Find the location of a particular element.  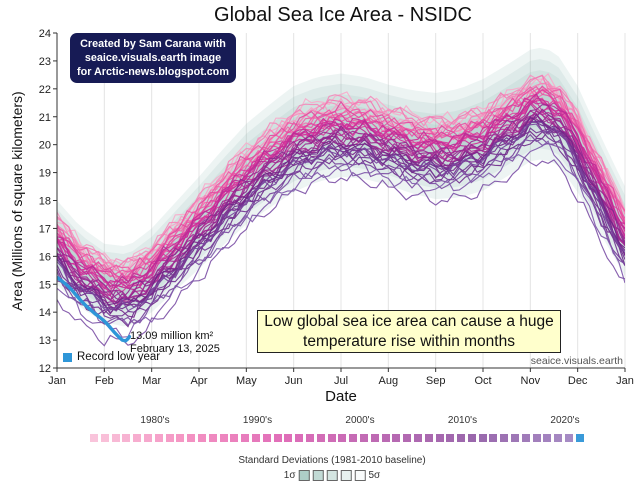

x-tick-1: Feb is located at coordinates (104, 381).